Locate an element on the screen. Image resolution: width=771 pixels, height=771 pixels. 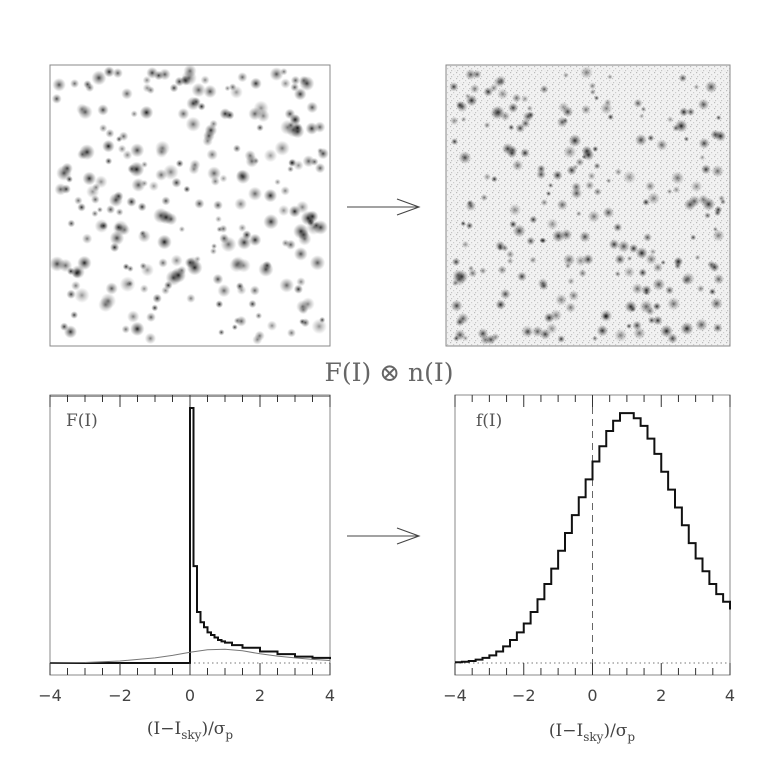
x-tick-label: 0 is located at coordinates (592, 695).